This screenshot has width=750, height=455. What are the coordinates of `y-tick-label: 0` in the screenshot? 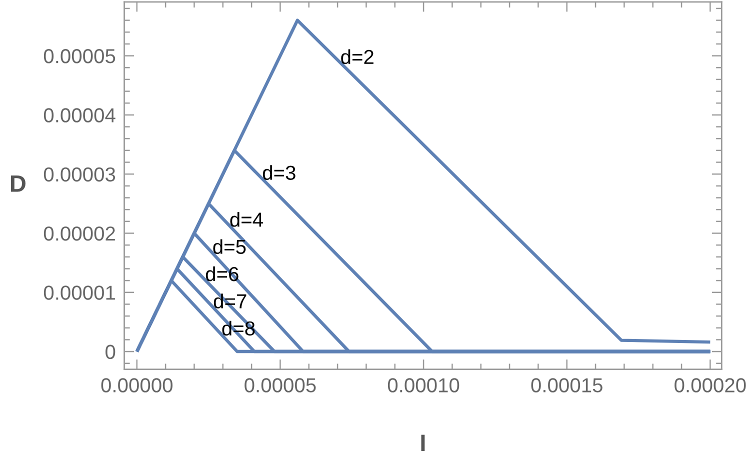 It's located at (111, 352).